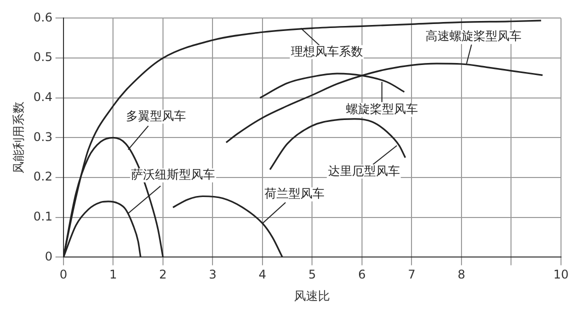 The image size is (583, 316). I want to click on annotation: 多翼型风车, so click(156, 115).